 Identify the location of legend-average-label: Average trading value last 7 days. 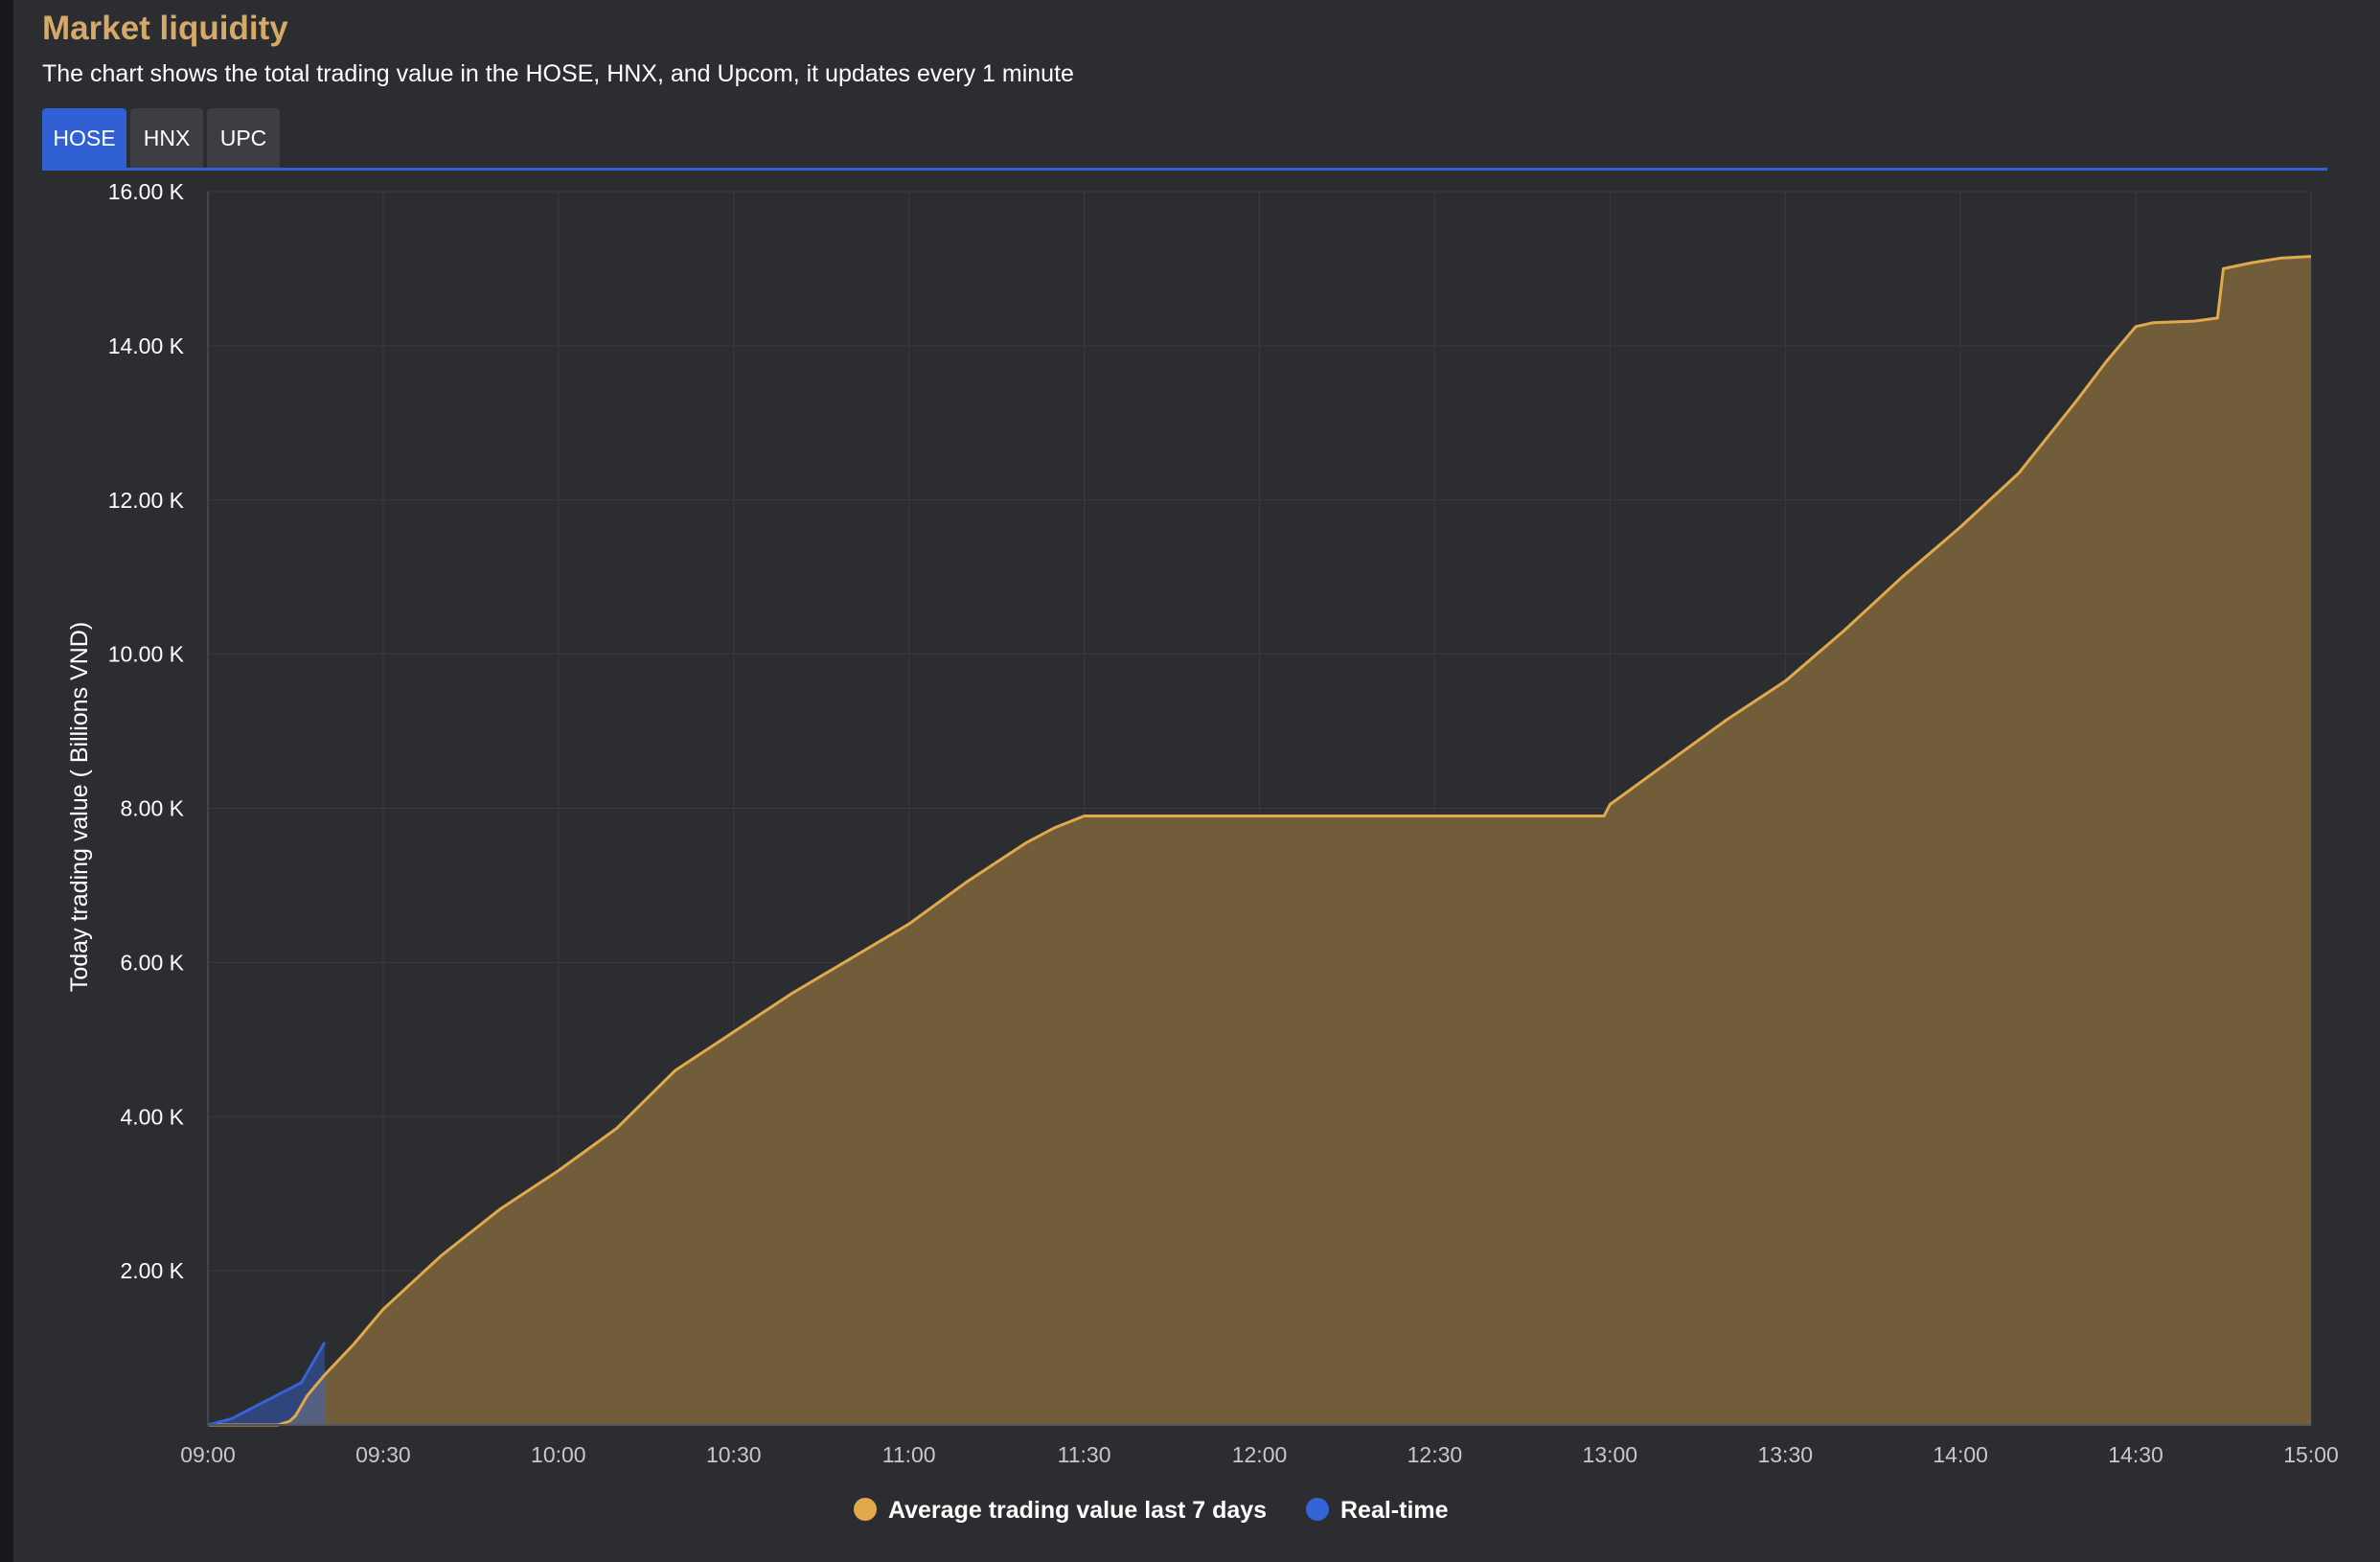
(1077, 1510).